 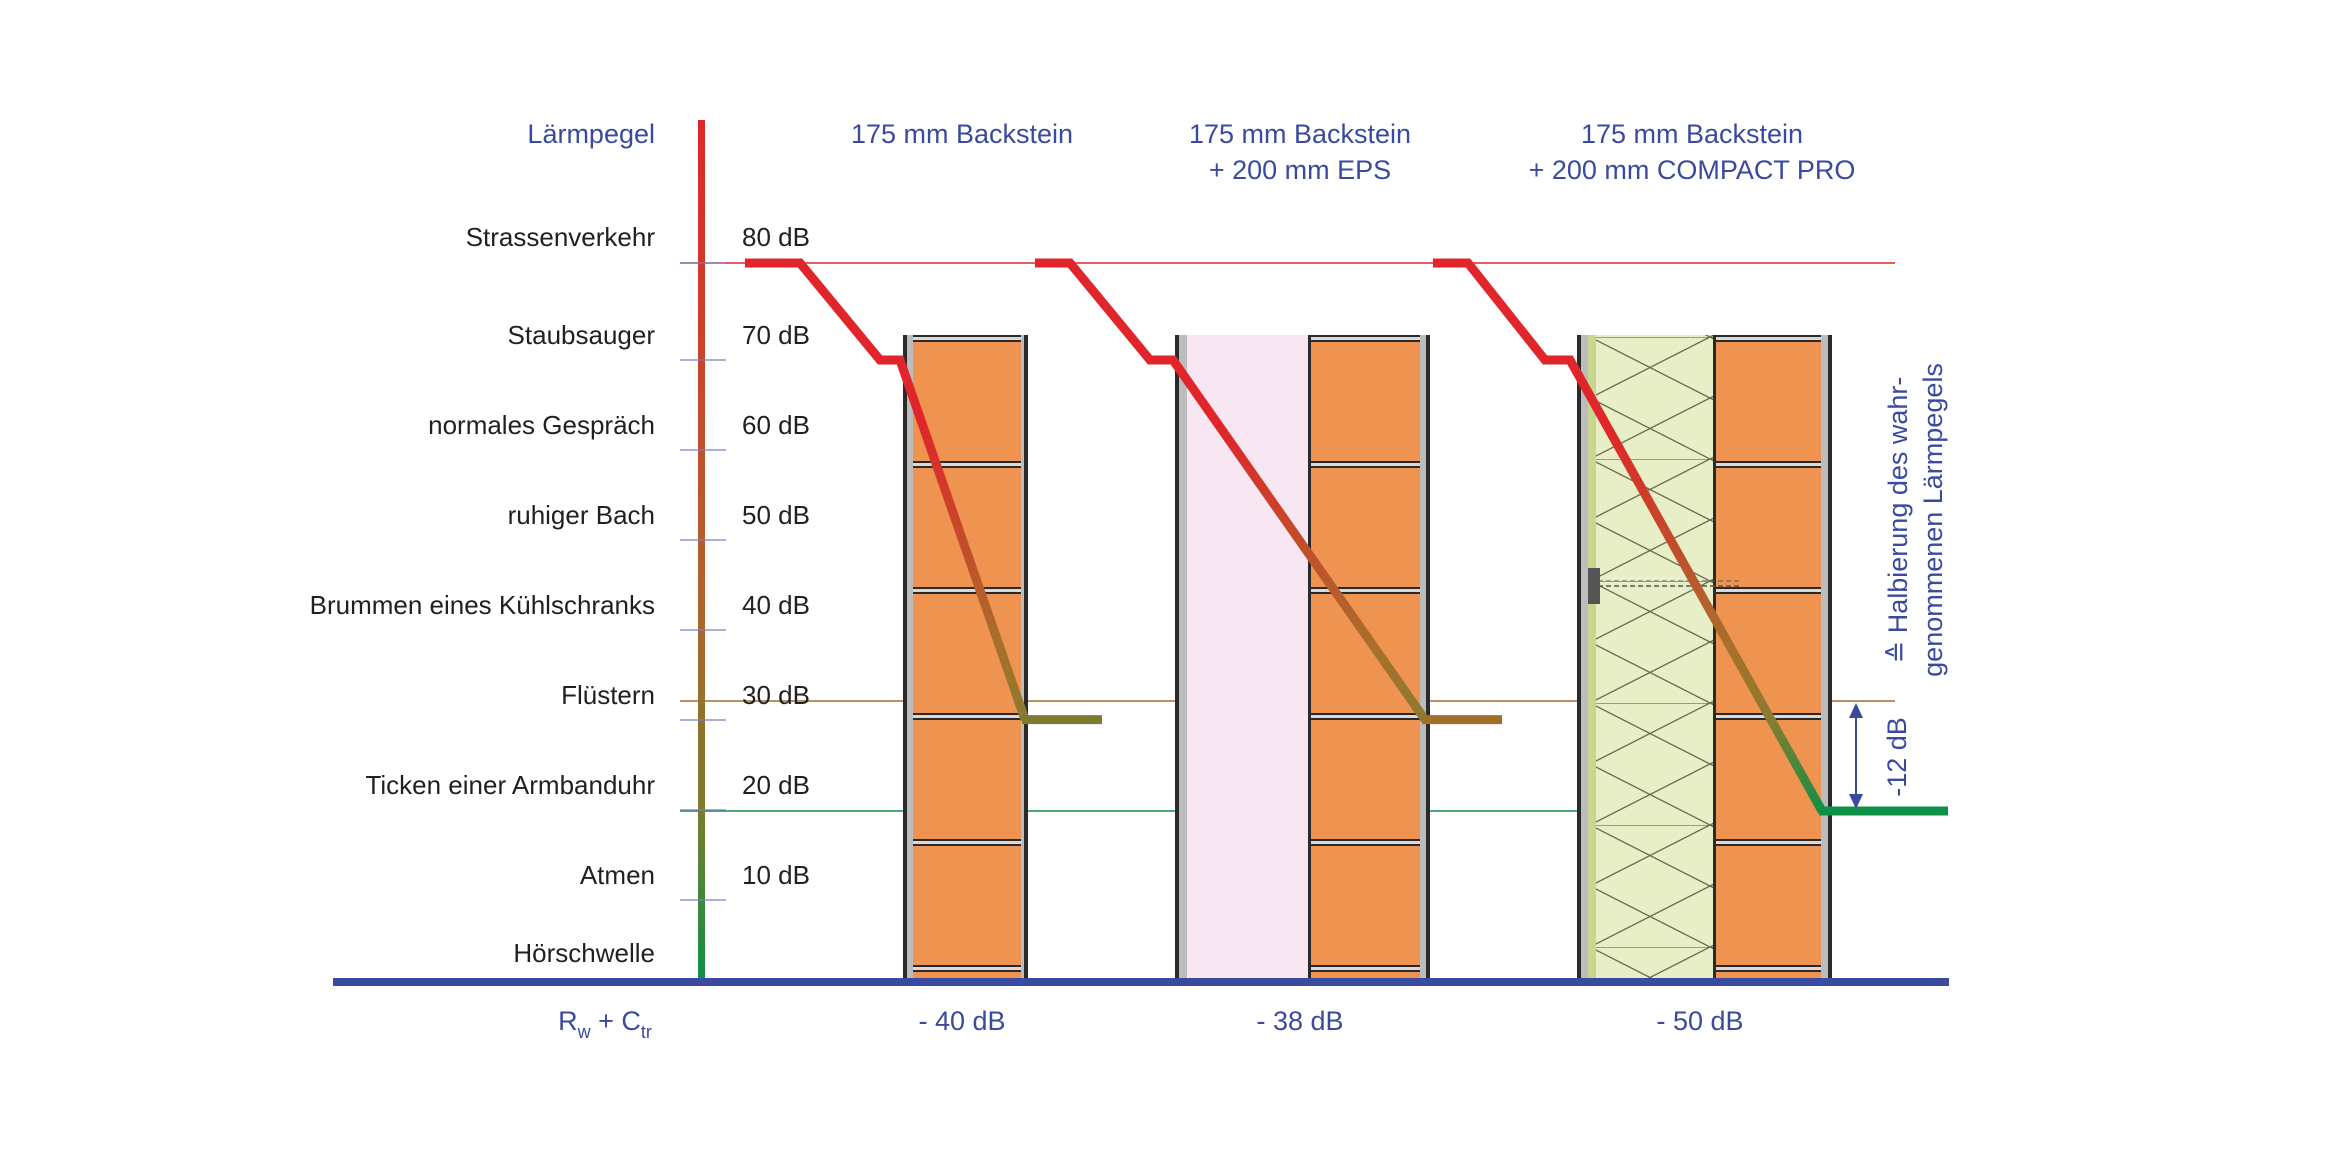 I want to click on scale-ticks, so click(x=703, y=581).